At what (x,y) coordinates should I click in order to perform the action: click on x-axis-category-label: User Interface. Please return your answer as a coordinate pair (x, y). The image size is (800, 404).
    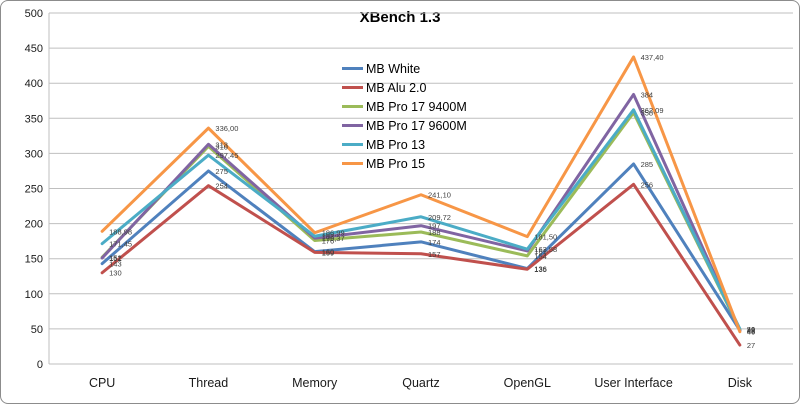
    Looking at the image, I should click on (633, 383).